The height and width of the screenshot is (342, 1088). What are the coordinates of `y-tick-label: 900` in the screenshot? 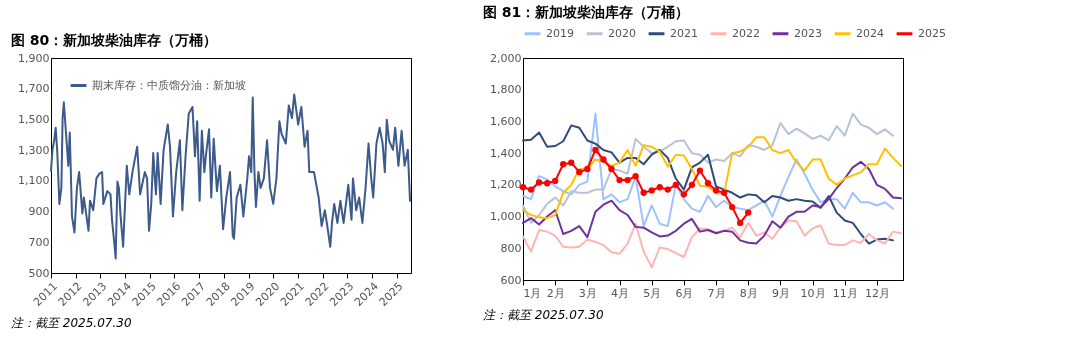 It's located at (39, 212).